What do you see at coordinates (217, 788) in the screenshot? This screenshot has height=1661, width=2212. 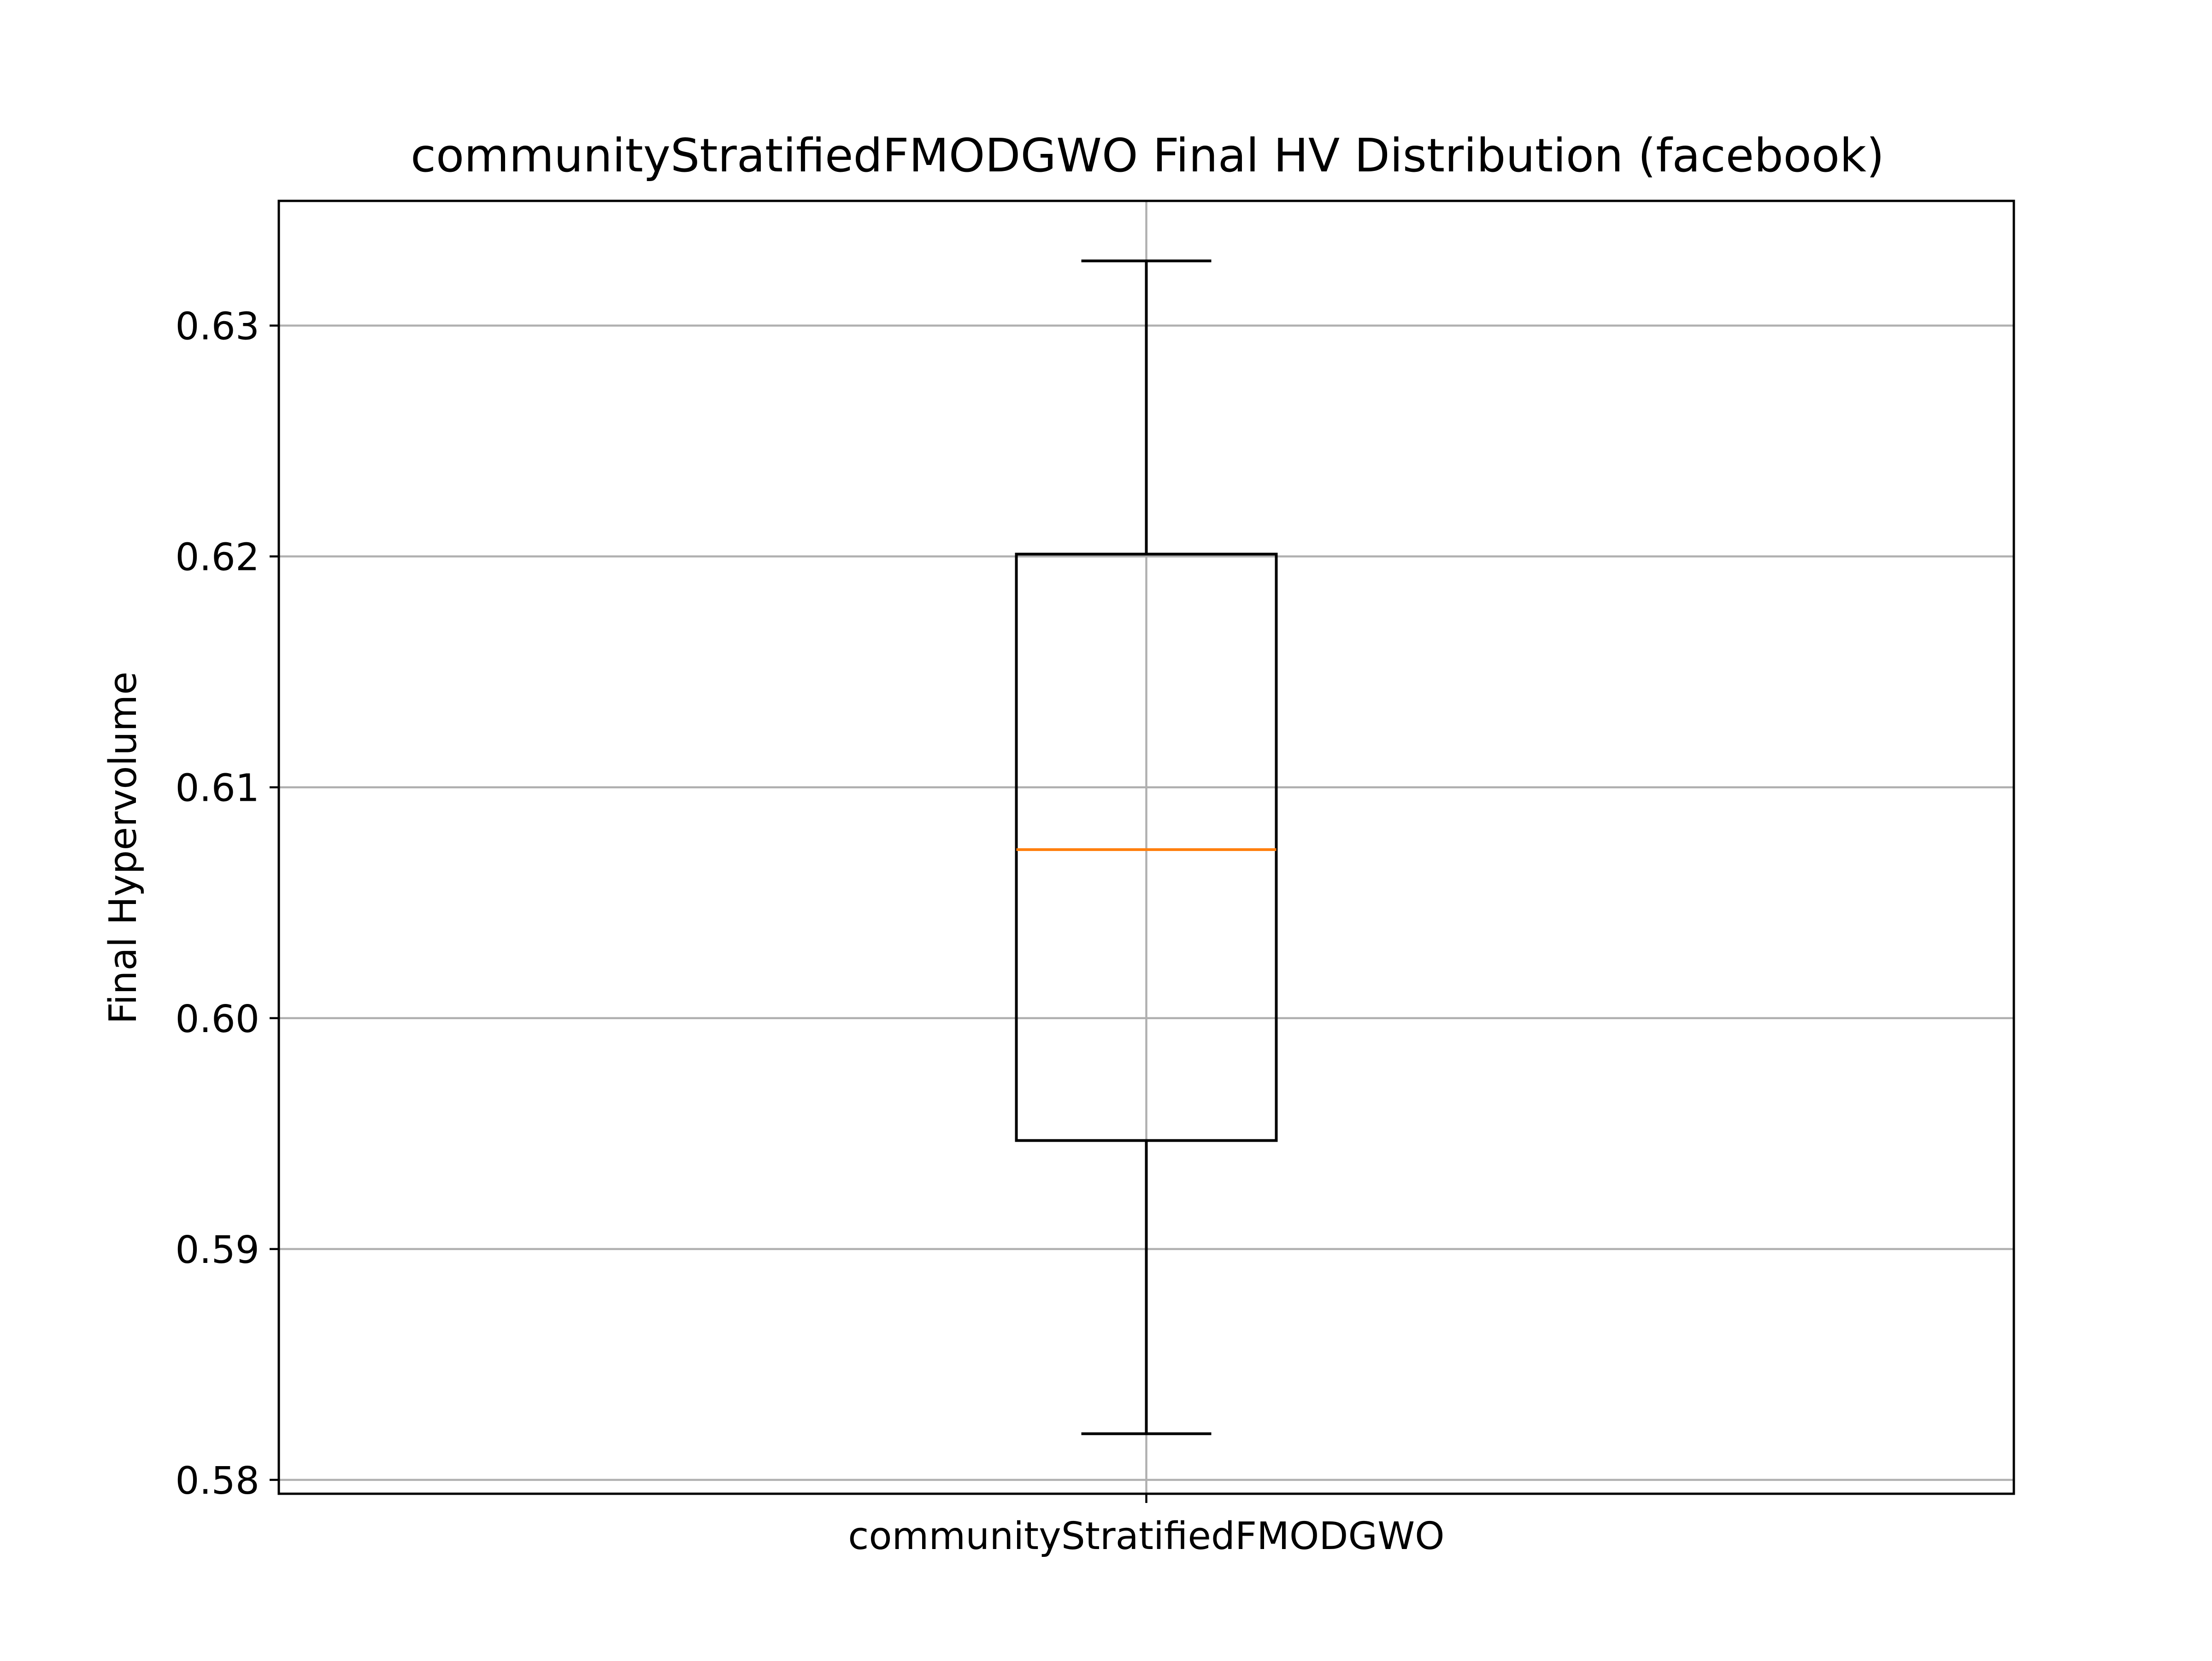 I see `y-tick-label: 0.61` at bounding box center [217, 788].